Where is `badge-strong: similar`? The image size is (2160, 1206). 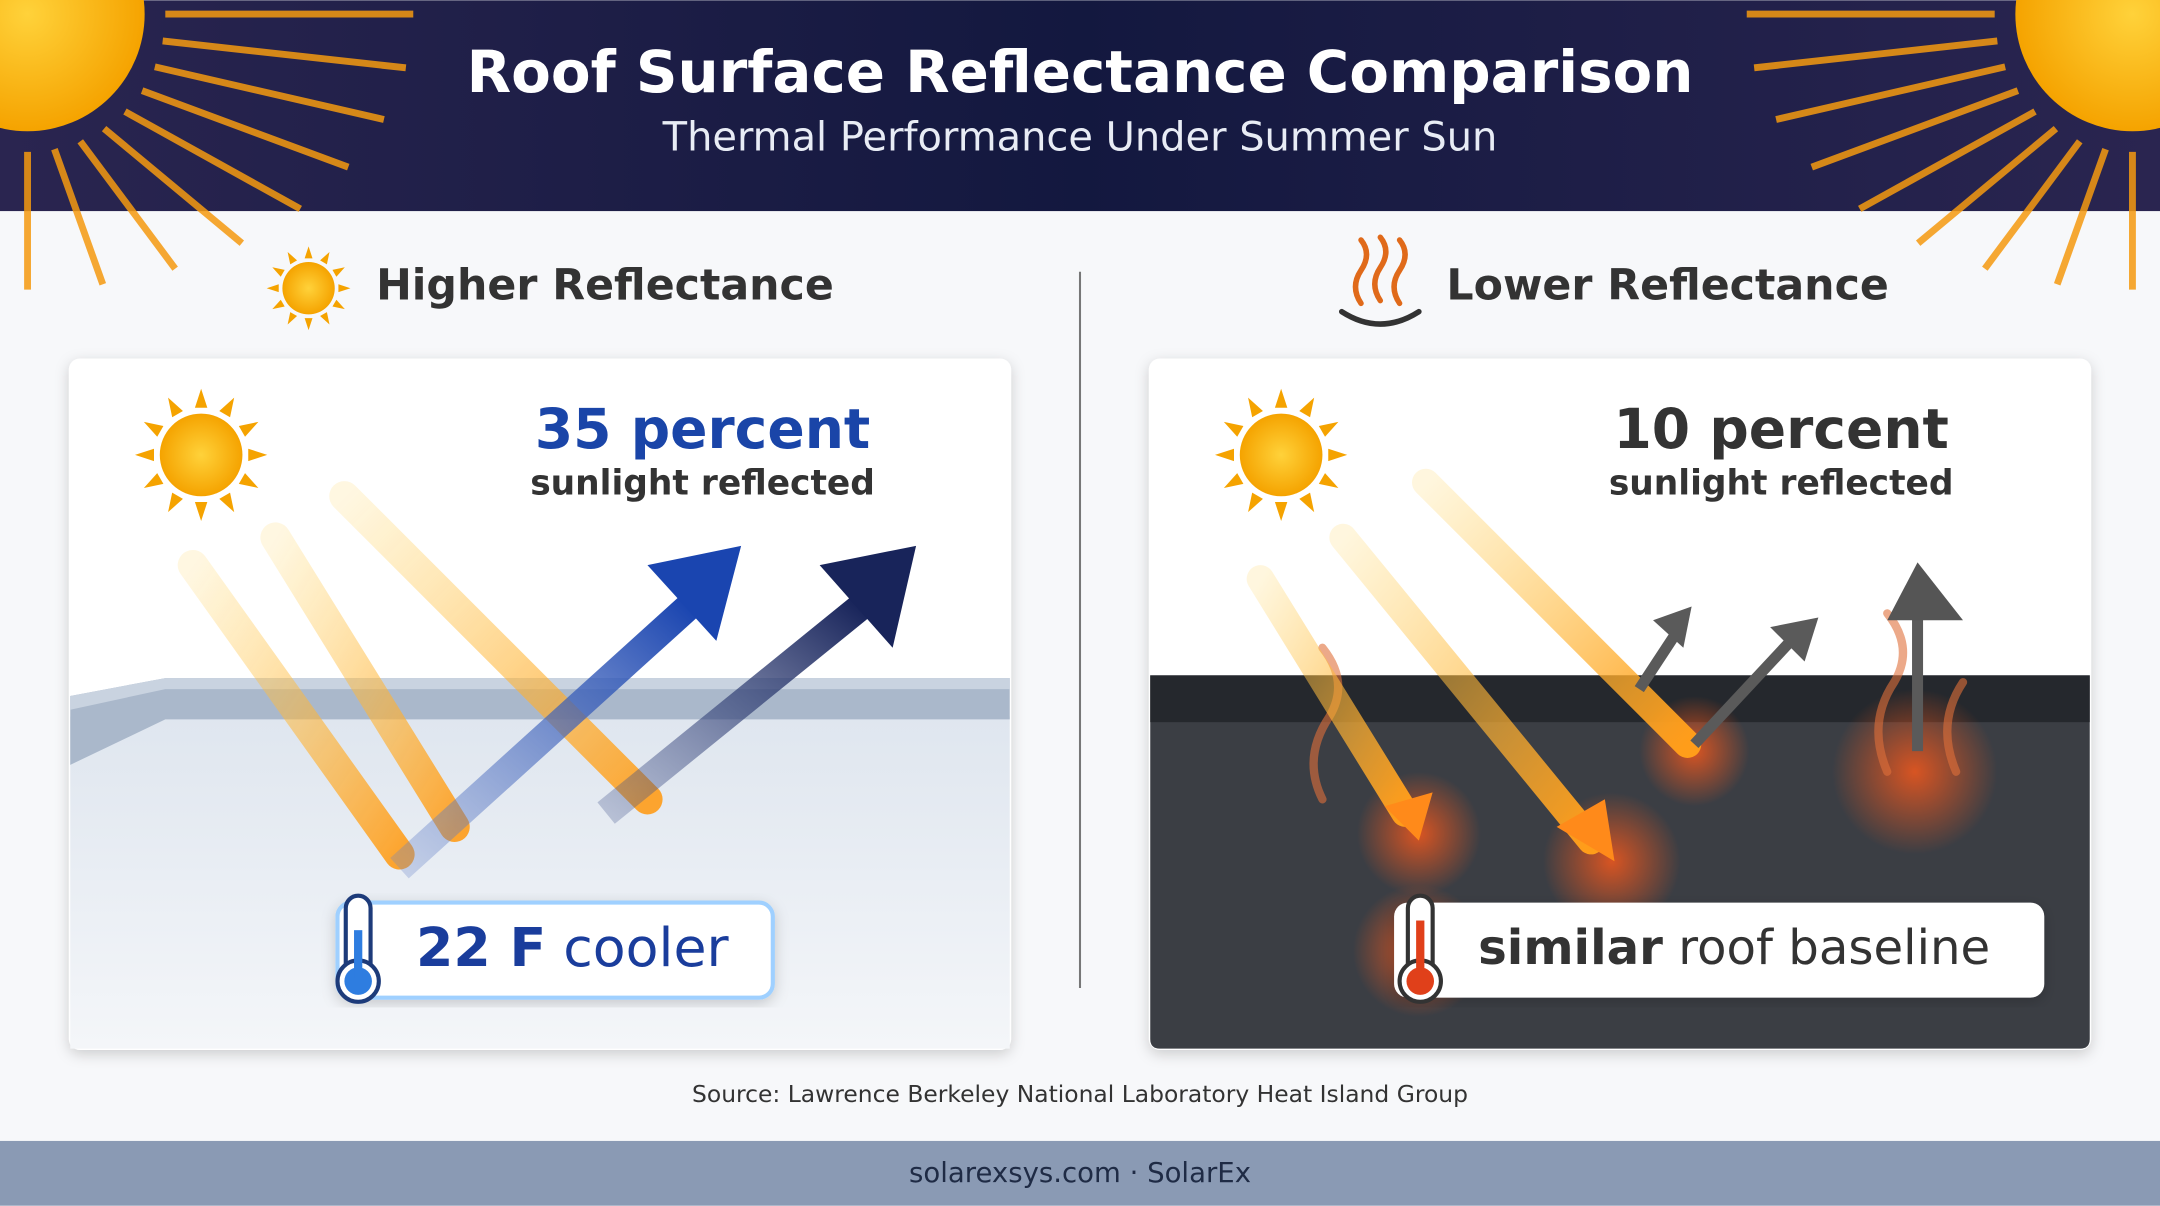 badge-strong: similar is located at coordinates (1570, 948).